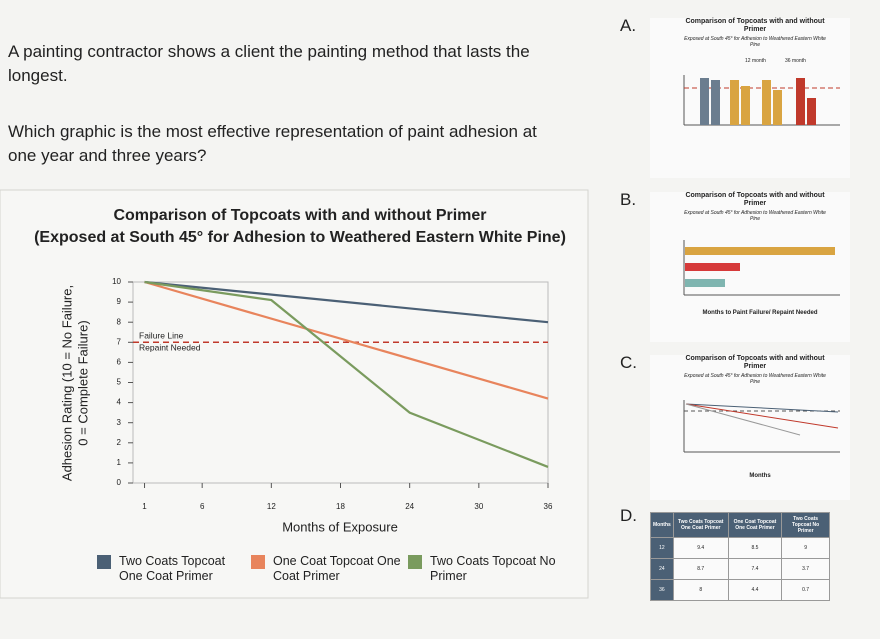  Describe the element at coordinates (202, 506) in the screenshot. I see `x-tick-label: 6` at that location.